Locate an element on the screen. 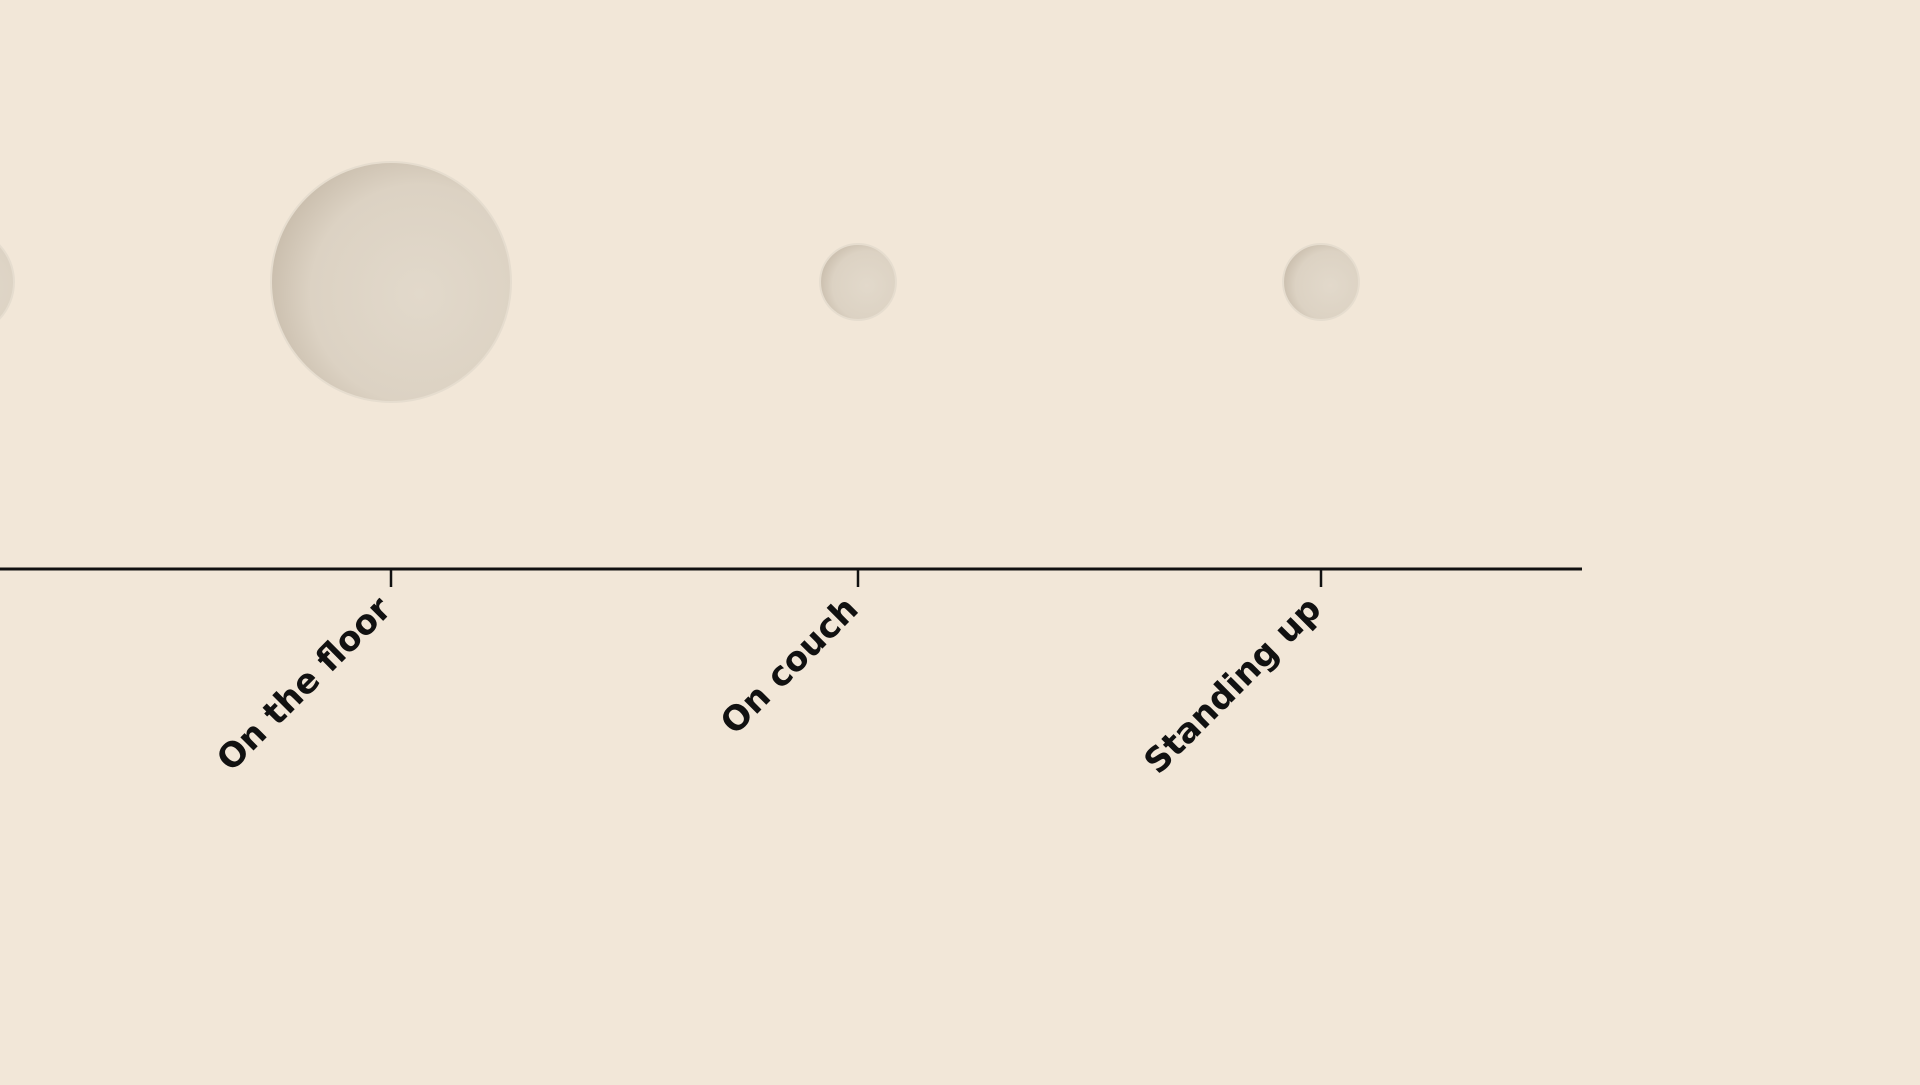 This screenshot has width=1920, height=1085. bubble-offscreen is located at coordinates (7, 282).